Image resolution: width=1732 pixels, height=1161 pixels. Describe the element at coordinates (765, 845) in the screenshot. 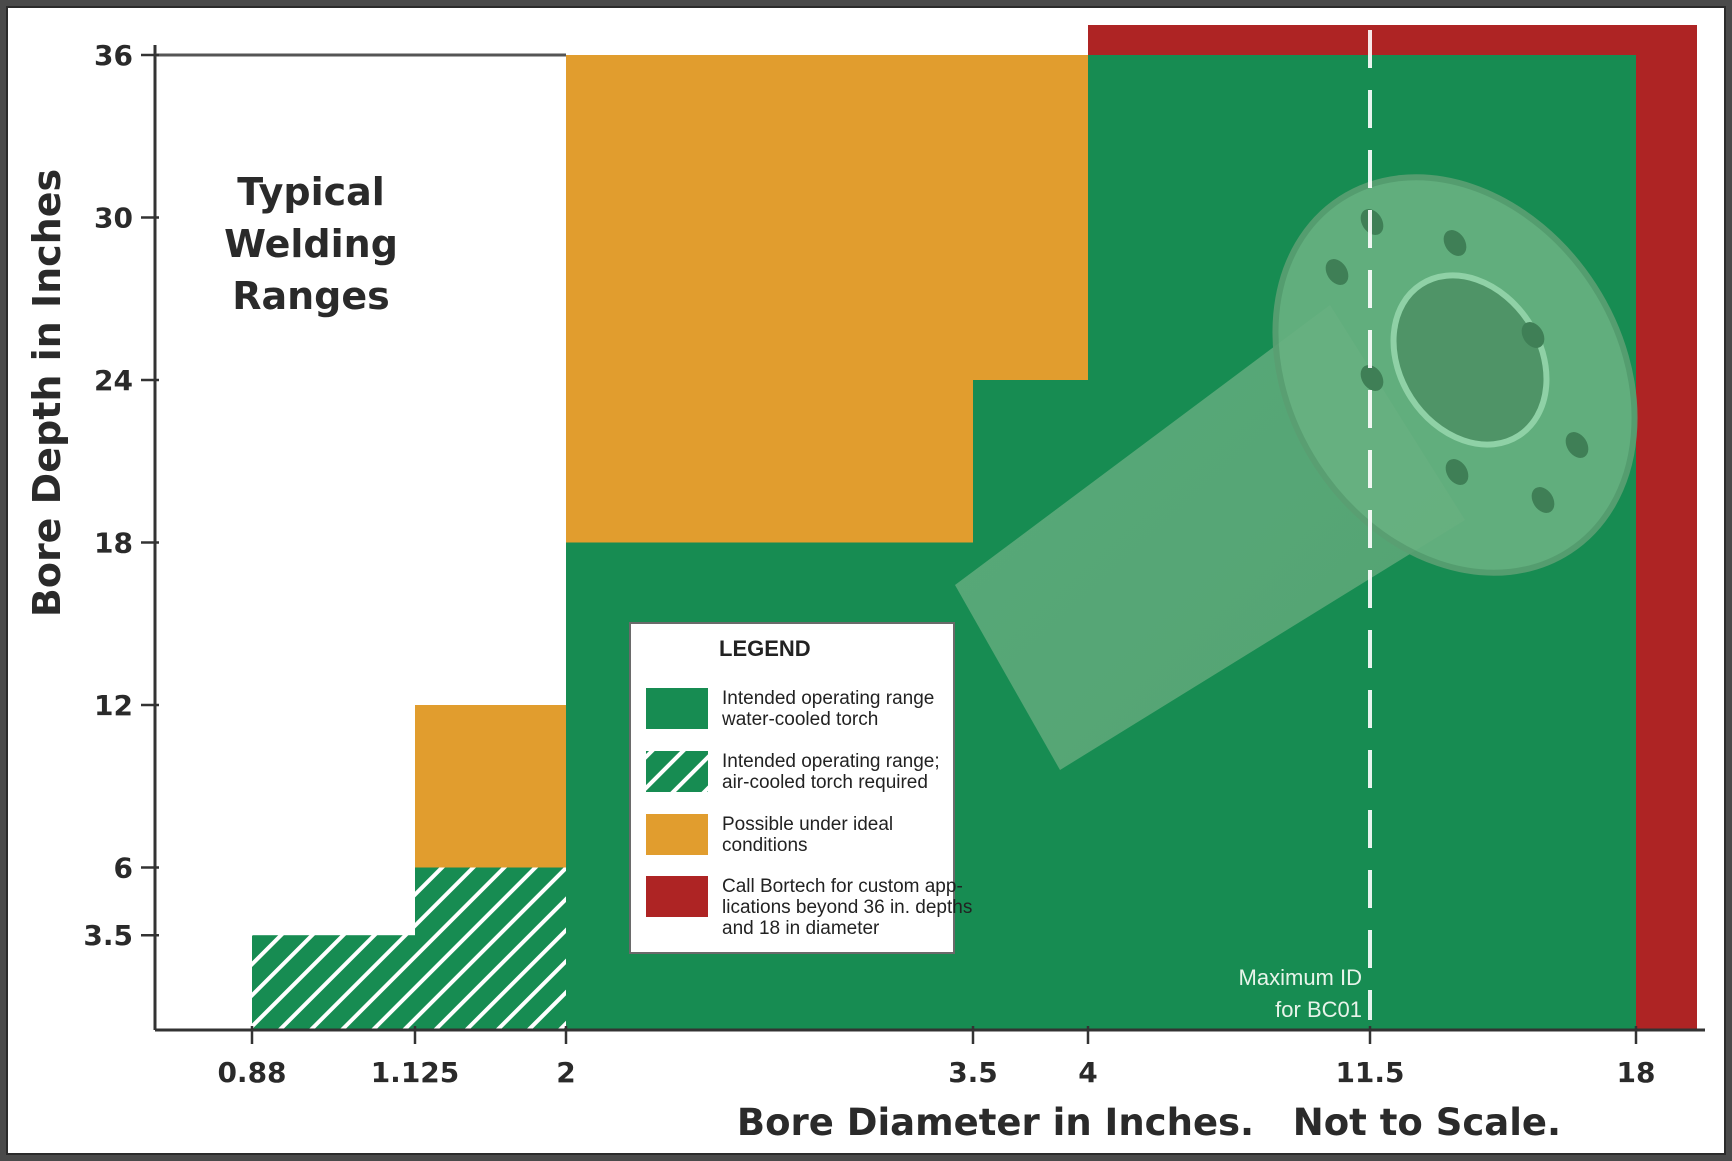

I see `legend-label-possible: conditions` at that location.